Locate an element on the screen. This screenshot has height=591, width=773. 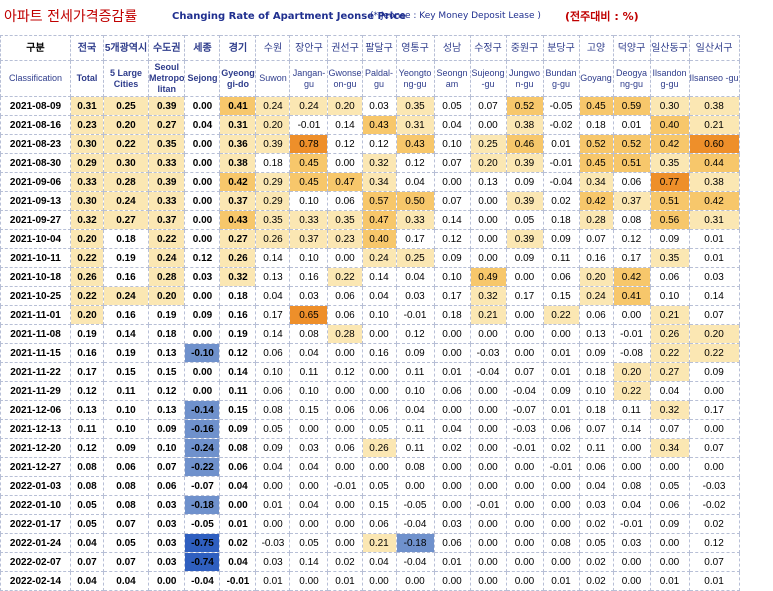
table-cell: -0.75 is located at coordinates (202, 543).